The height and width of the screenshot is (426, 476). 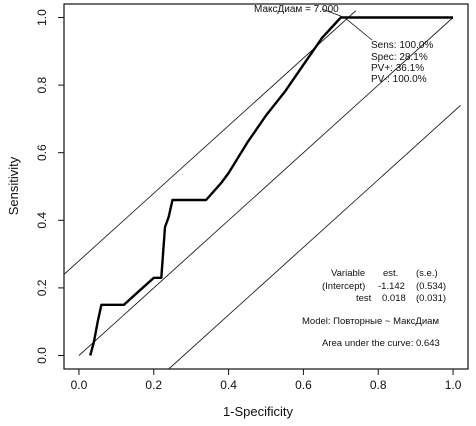 What do you see at coordinates (399, 79) in the screenshot?
I see `pv-minus-label: PV-: 100.0%` at bounding box center [399, 79].